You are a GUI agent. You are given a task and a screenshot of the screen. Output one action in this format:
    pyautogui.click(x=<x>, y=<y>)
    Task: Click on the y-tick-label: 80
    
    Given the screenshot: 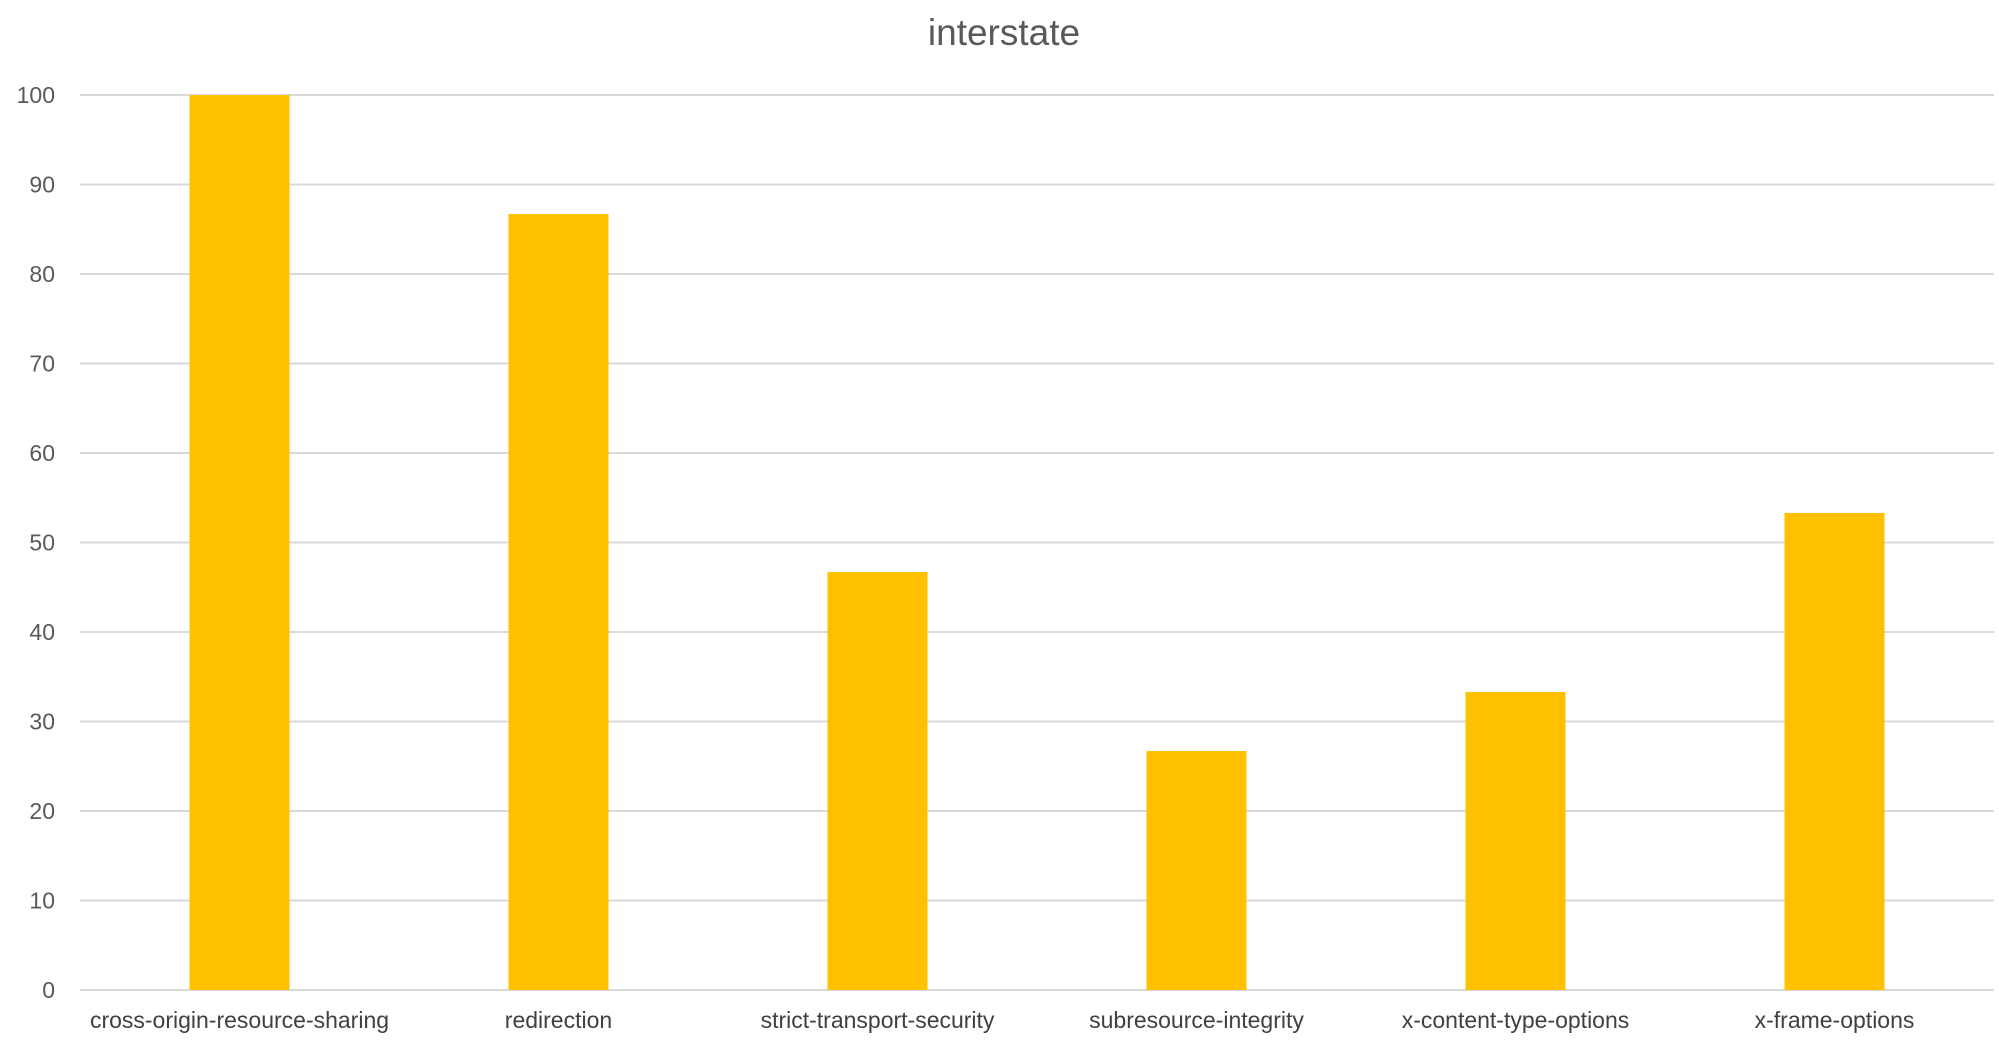 What is the action you would take?
    pyautogui.click(x=42, y=274)
    